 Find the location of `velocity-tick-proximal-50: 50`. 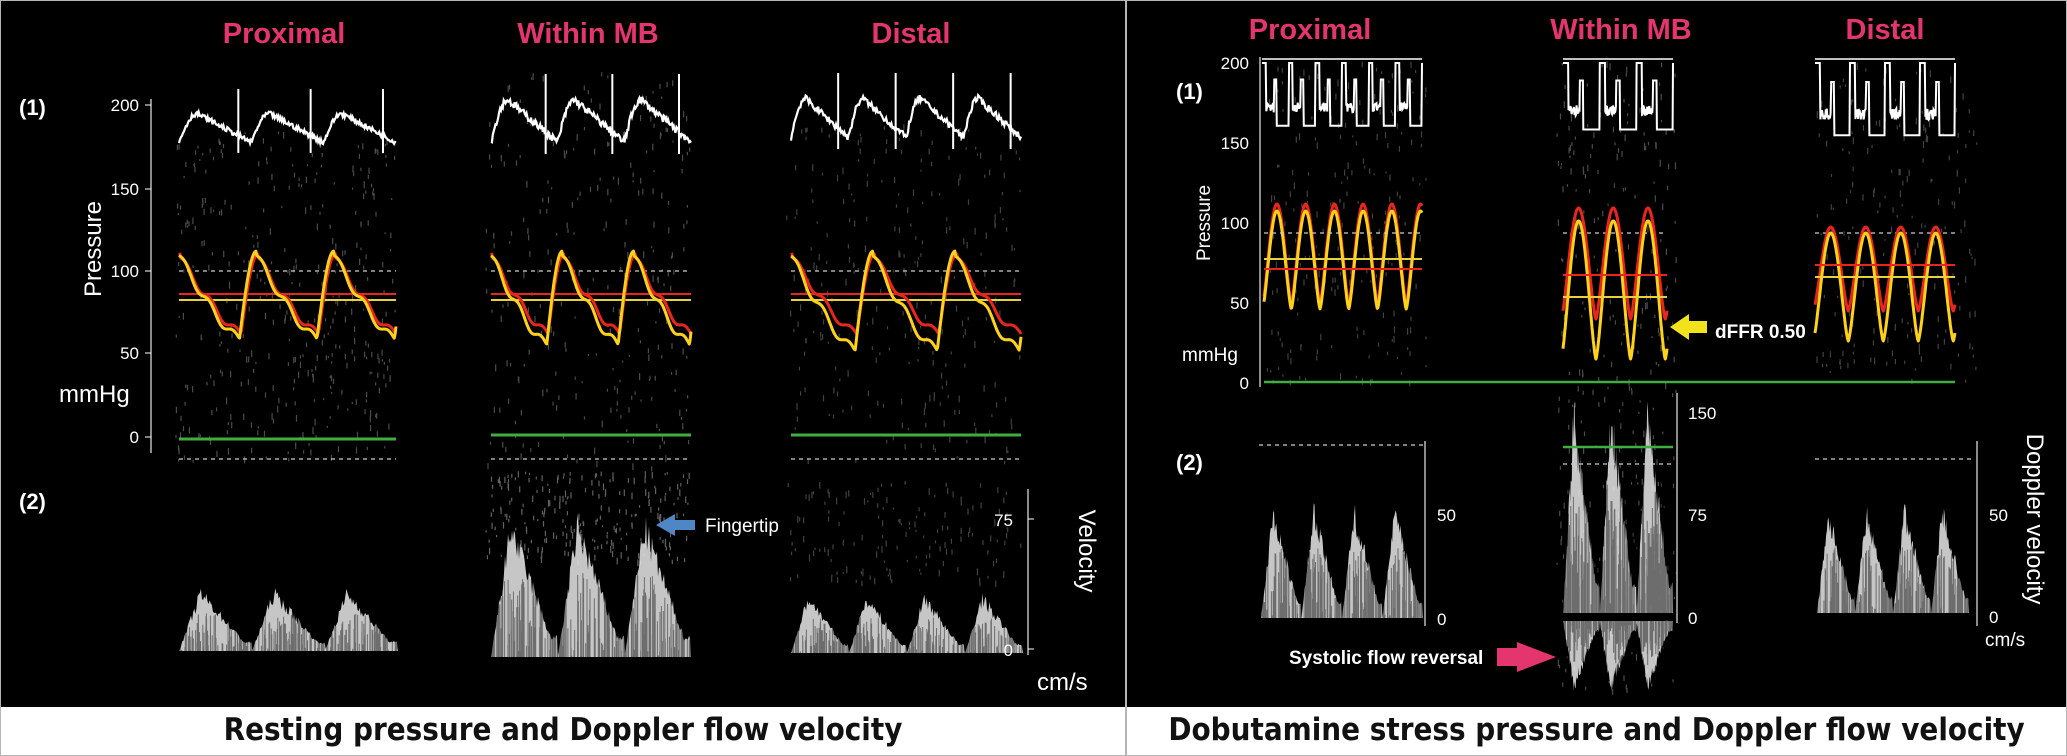

velocity-tick-proximal-50: 50 is located at coordinates (1446, 515).